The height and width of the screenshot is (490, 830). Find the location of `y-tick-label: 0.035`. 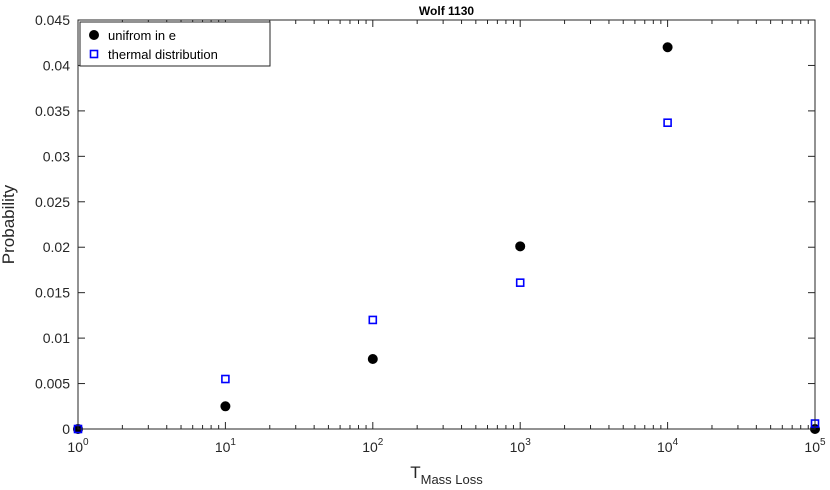

y-tick-label: 0.035 is located at coordinates (52, 111).